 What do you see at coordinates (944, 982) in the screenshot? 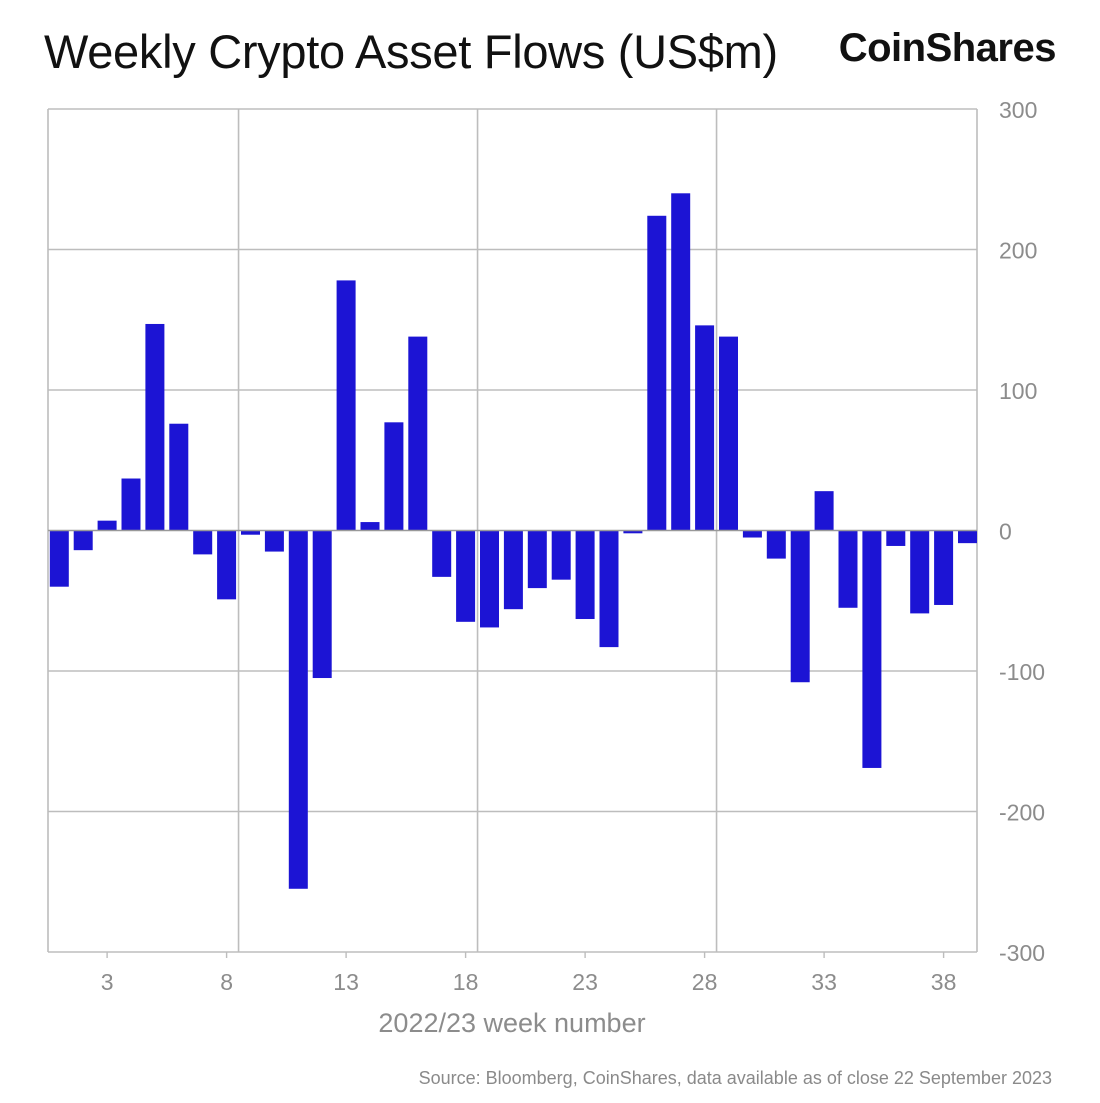
I see `x-tick-label: 38` at bounding box center [944, 982].